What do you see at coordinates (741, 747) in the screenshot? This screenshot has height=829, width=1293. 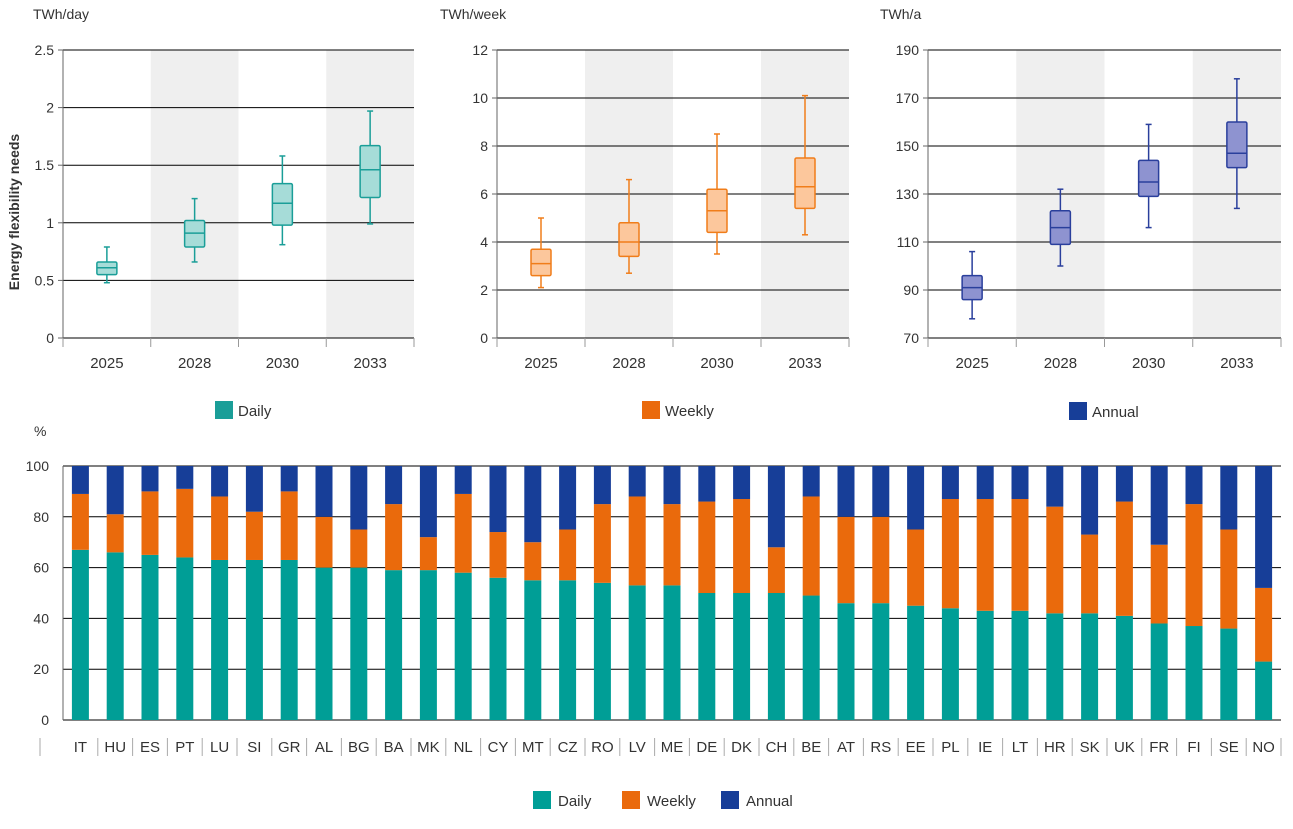 I see `share-xtick-label: DK` at bounding box center [741, 747].